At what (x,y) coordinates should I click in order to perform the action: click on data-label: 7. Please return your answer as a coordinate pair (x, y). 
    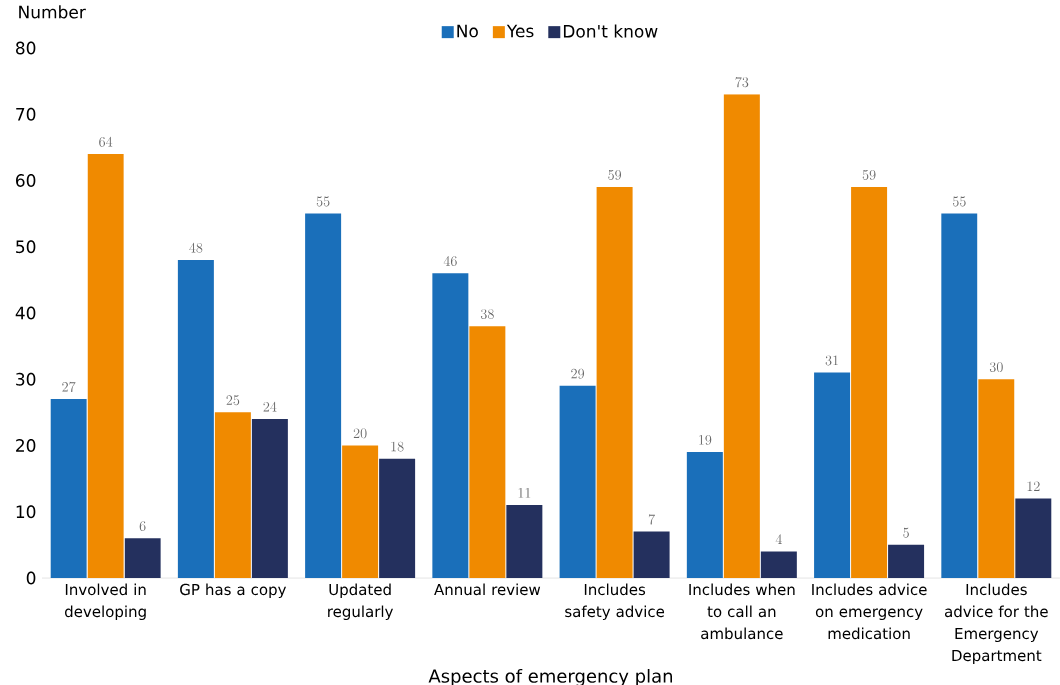
    Looking at the image, I should click on (651, 519).